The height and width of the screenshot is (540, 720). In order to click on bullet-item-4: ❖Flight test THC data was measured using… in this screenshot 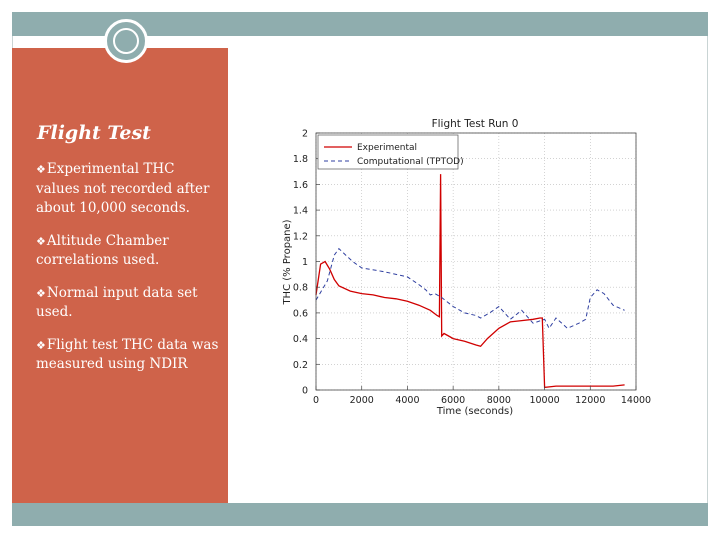, I will do `click(128, 355)`.